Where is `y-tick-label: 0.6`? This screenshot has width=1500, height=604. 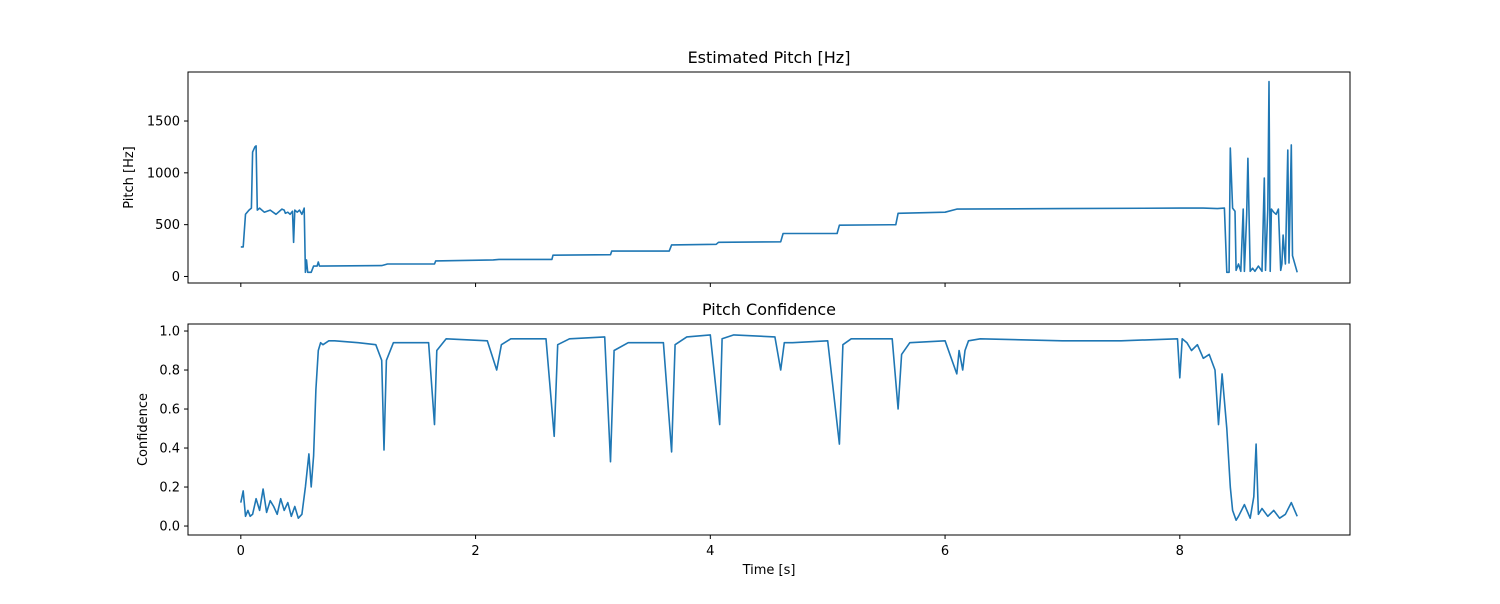
y-tick-label: 0.6 is located at coordinates (169, 410).